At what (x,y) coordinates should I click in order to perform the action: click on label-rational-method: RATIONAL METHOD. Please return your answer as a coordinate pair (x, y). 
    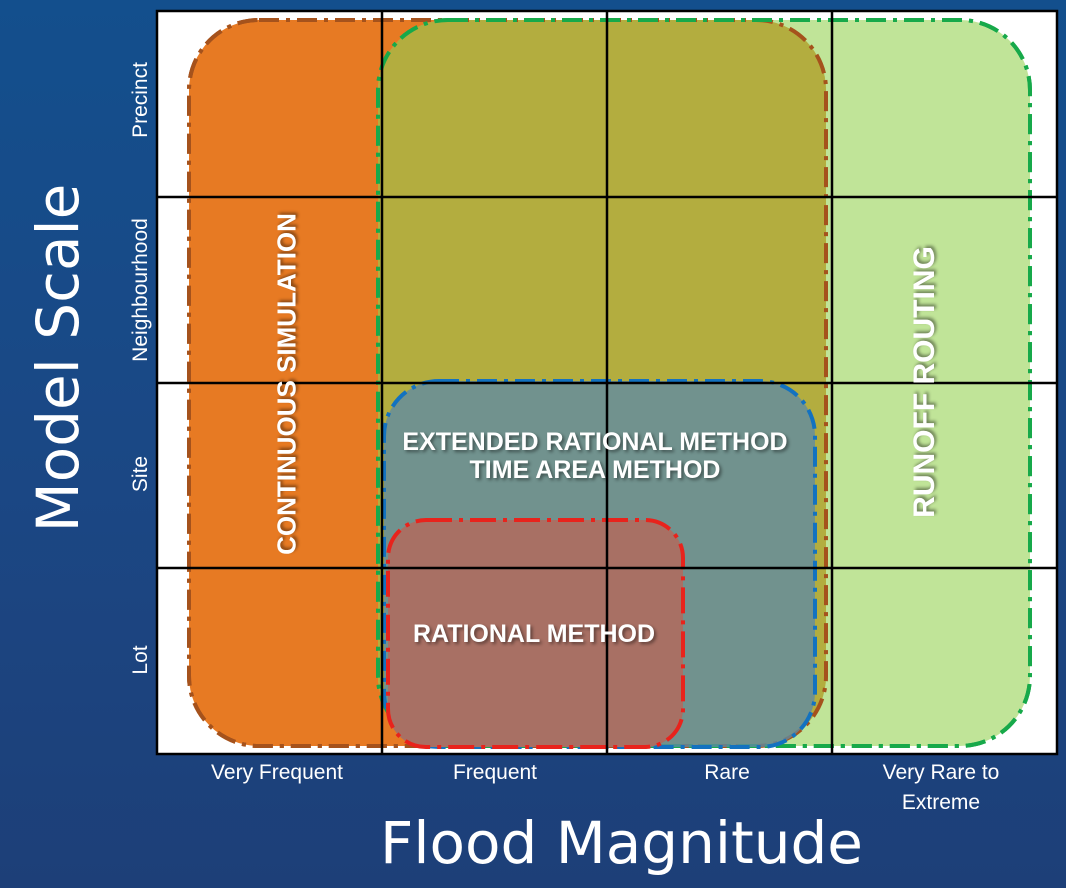
    Looking at the image, I should click on (534, 634).